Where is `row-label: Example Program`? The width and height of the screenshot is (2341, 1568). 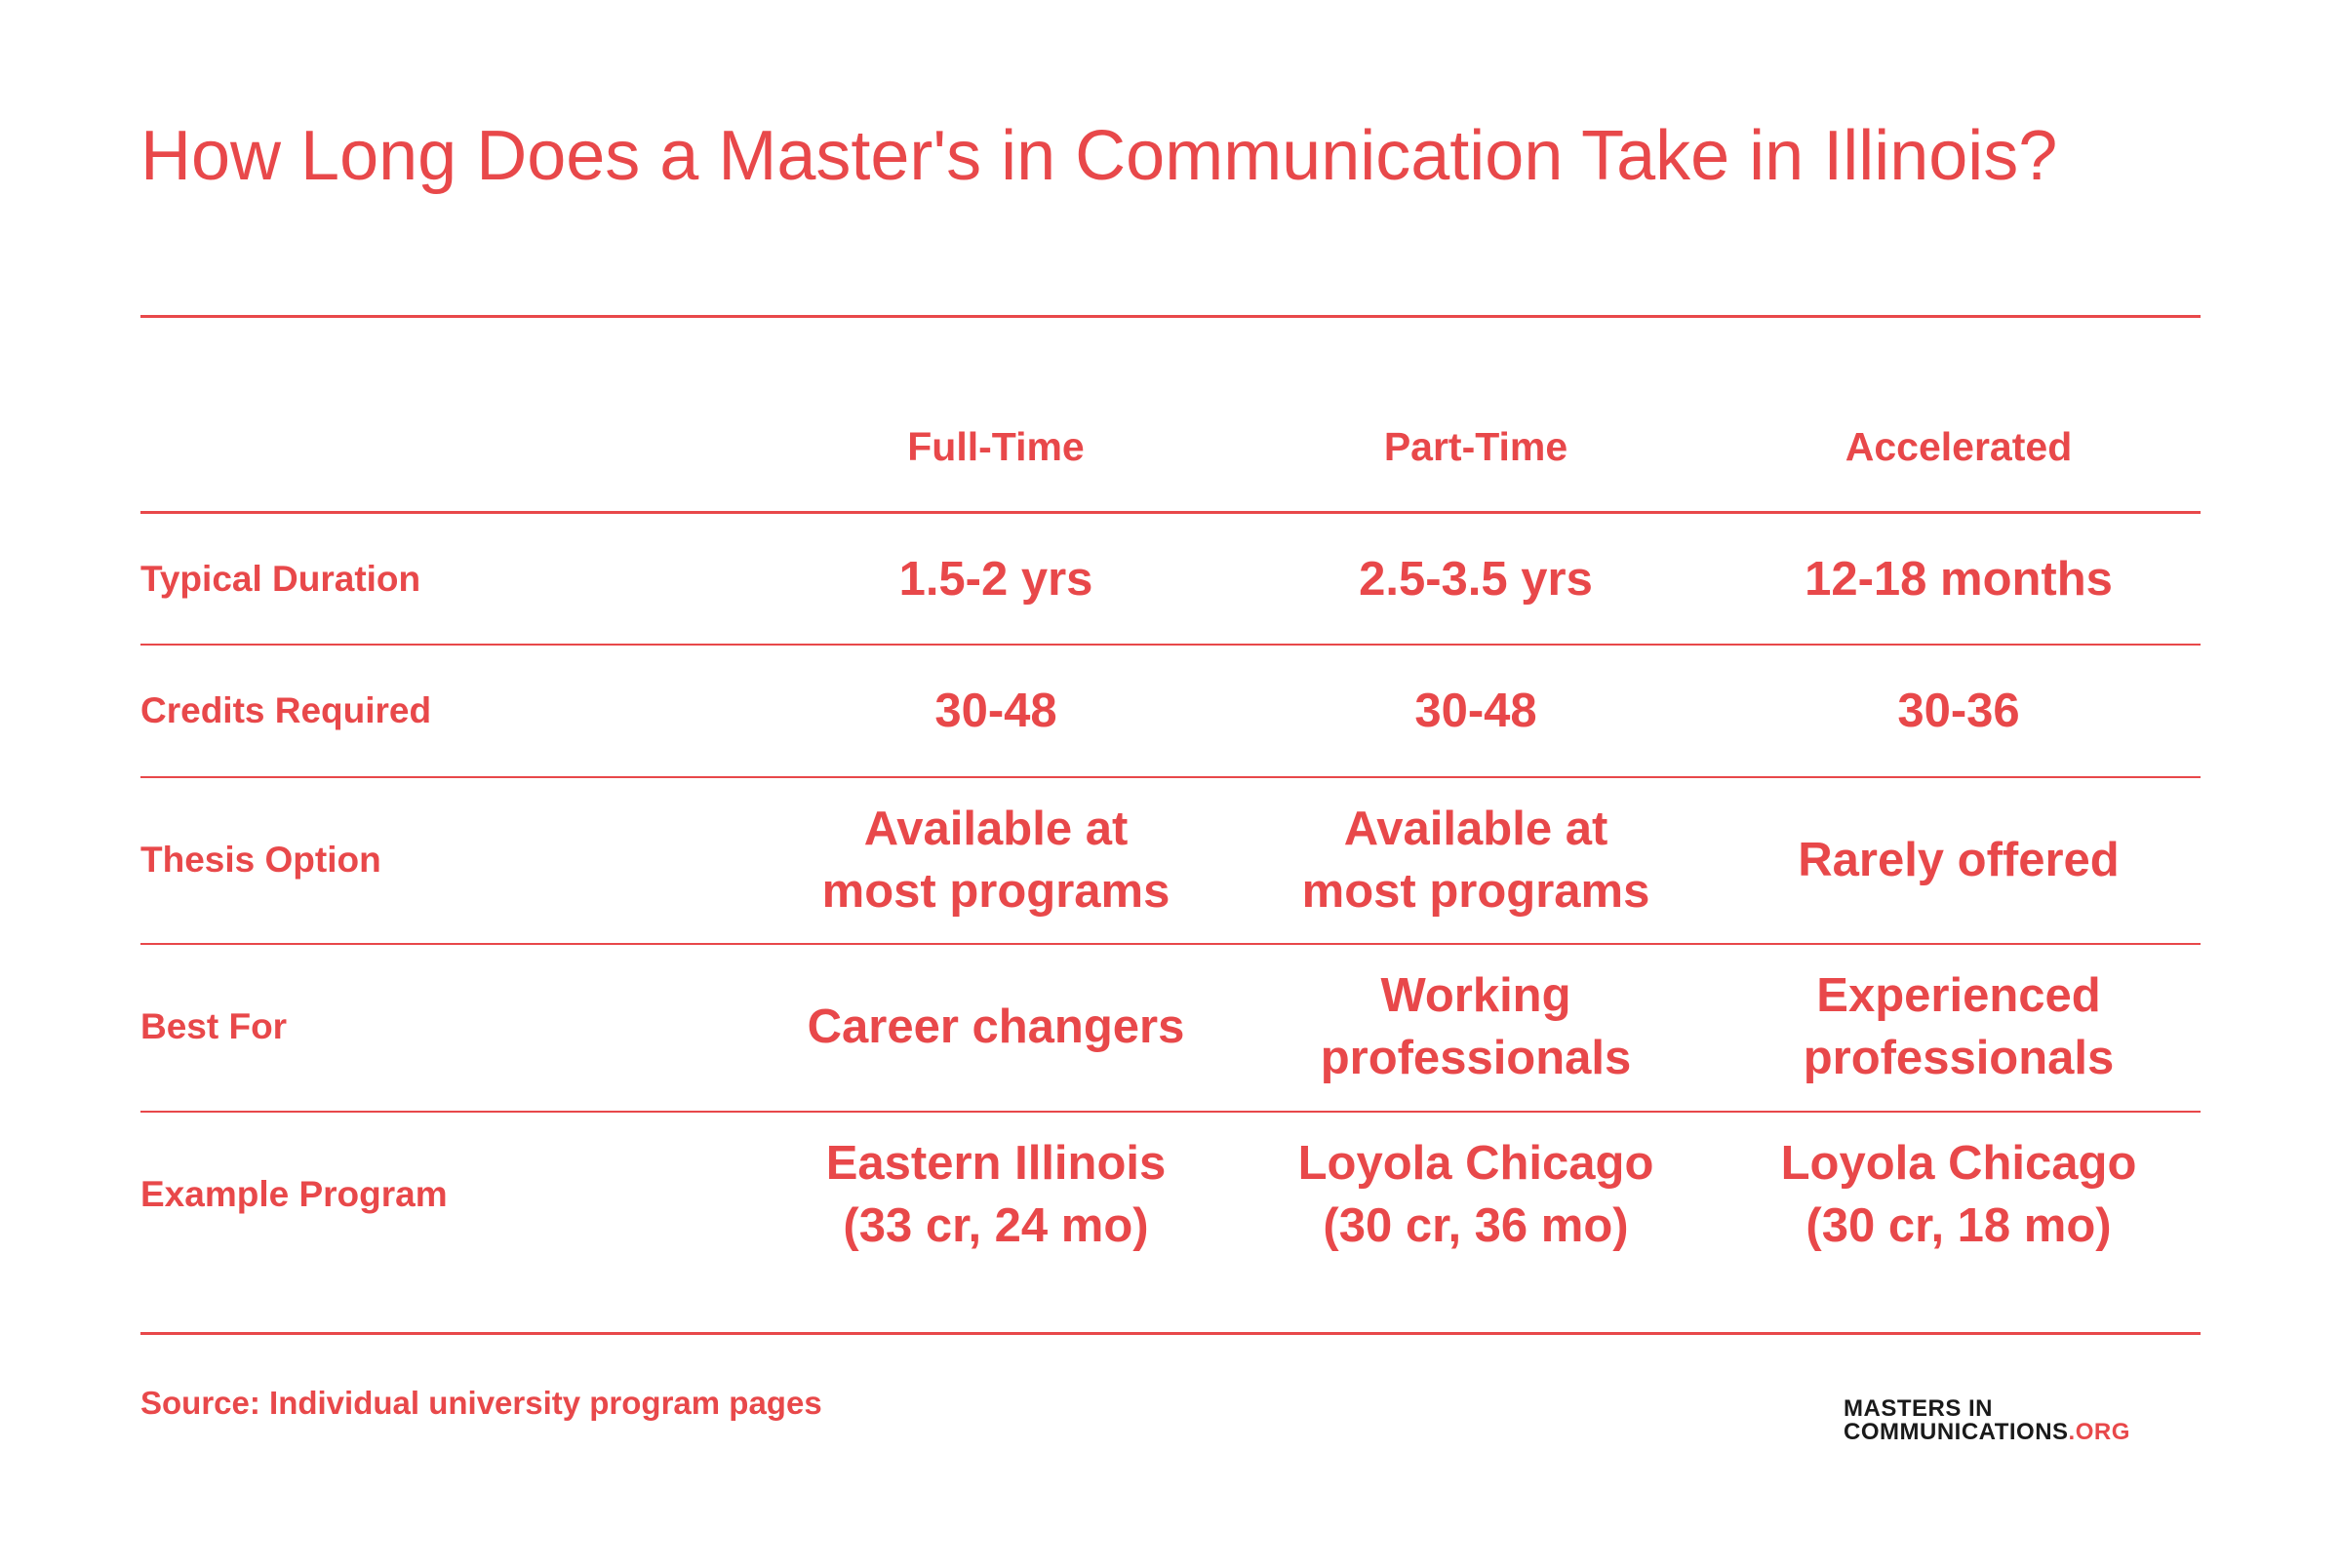
row-label: Example Program is located at coordinates (294, 1194).